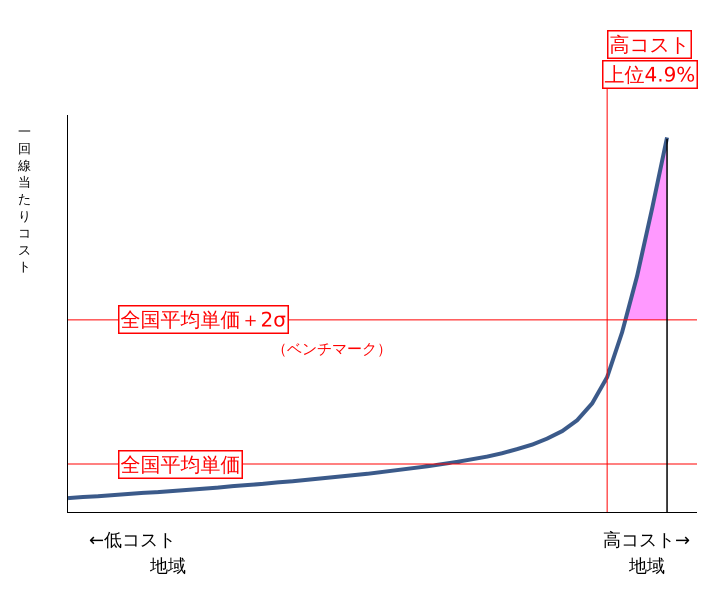 The width and height of the screenshot is (706, 613). What do you see at coordinates (650, 44) in the screenshot?
I see `text: 高コスト` at bounding box center [650, 44].